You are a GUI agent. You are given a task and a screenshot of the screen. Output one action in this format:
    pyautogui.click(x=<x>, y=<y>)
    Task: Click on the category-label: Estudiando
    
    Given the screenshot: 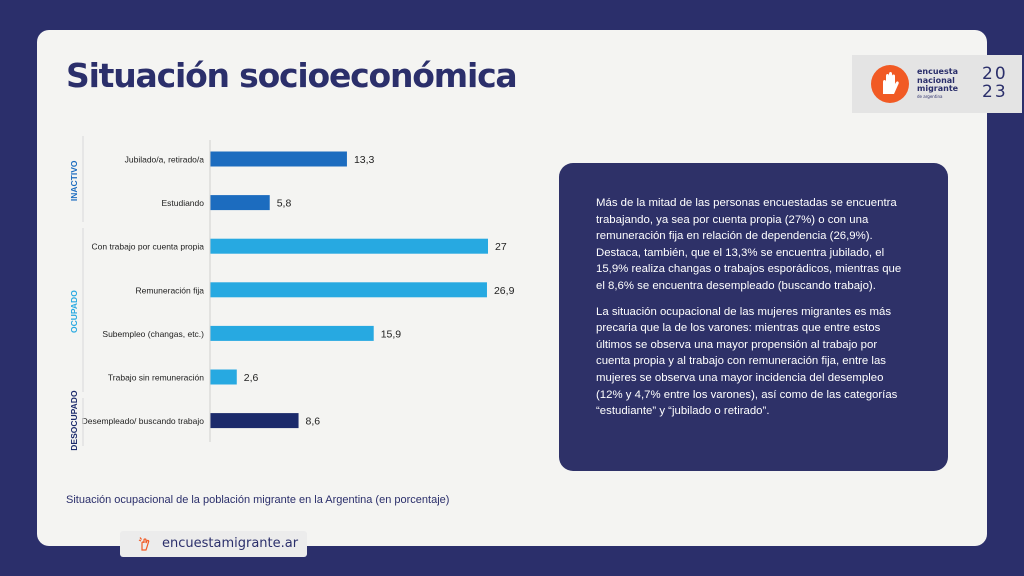 What is the action you would take?
    pyautogui.click(x=182, y=203)
    